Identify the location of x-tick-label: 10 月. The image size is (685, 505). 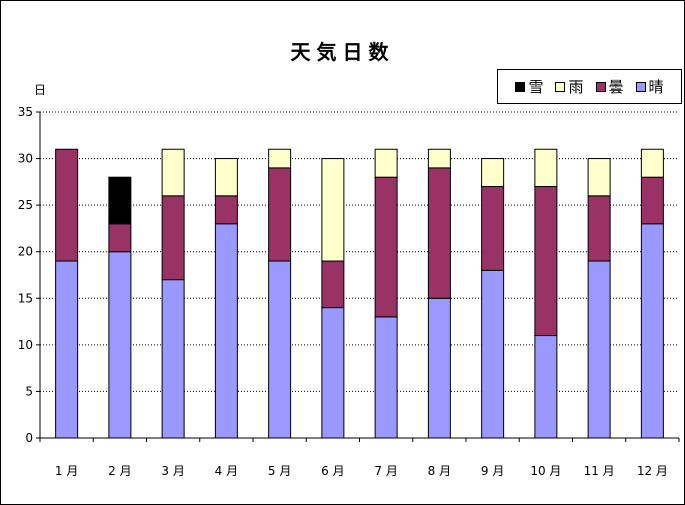
(545, 471).